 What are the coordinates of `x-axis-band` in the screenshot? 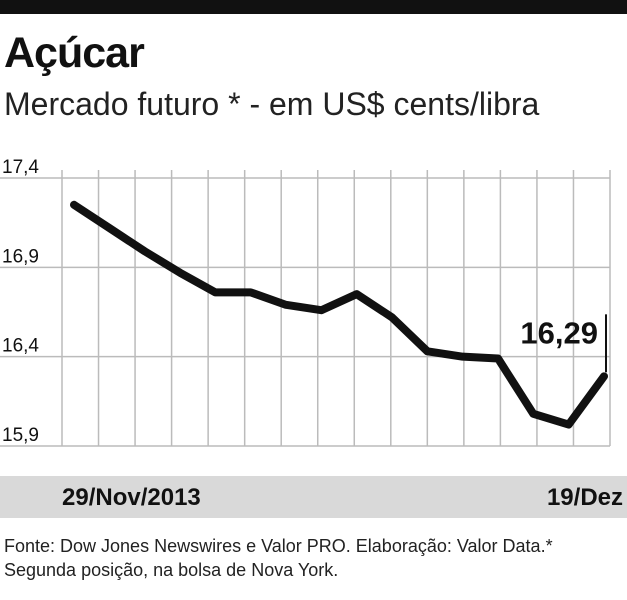 It's located at (313, 497).